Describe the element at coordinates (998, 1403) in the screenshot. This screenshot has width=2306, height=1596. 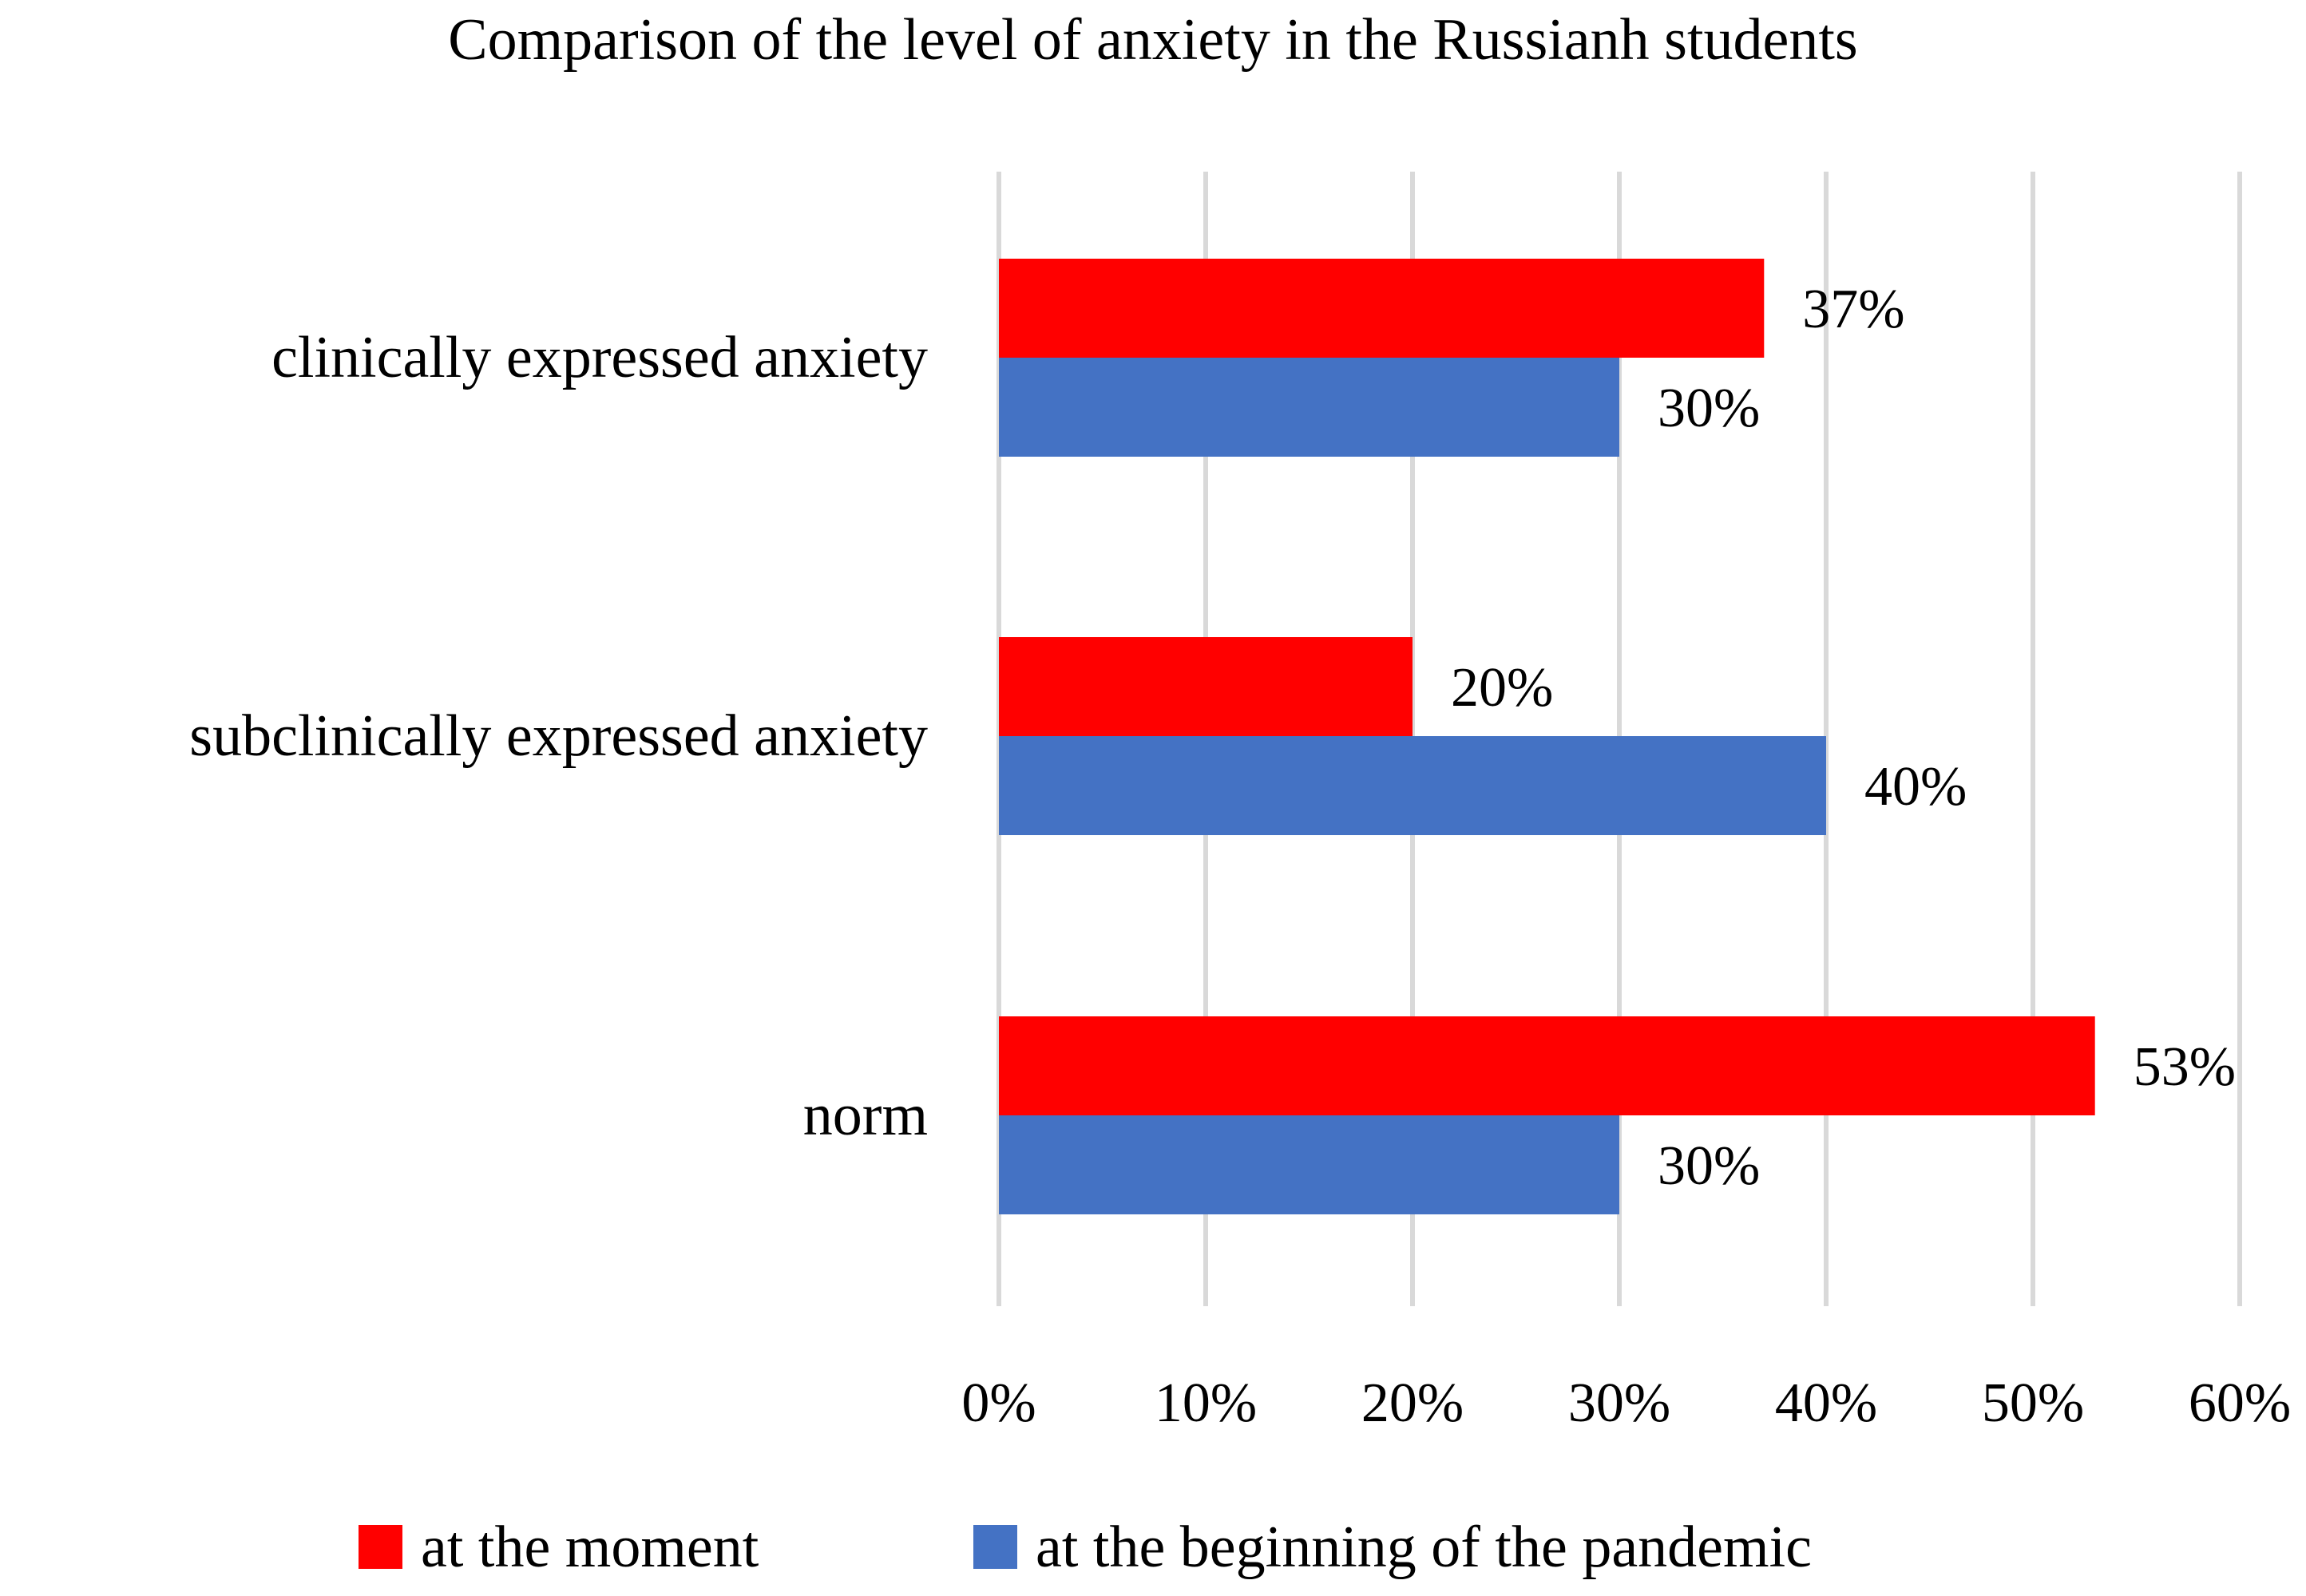
I see `x-tick-label: 0%` at that location.